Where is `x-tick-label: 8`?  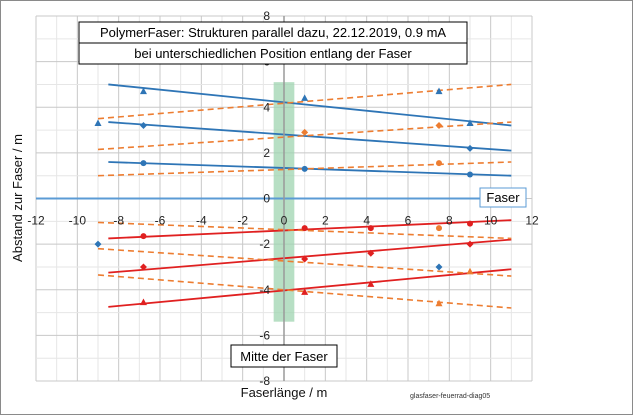
x-tick-label: 8 is located at coordinates (449, 221).